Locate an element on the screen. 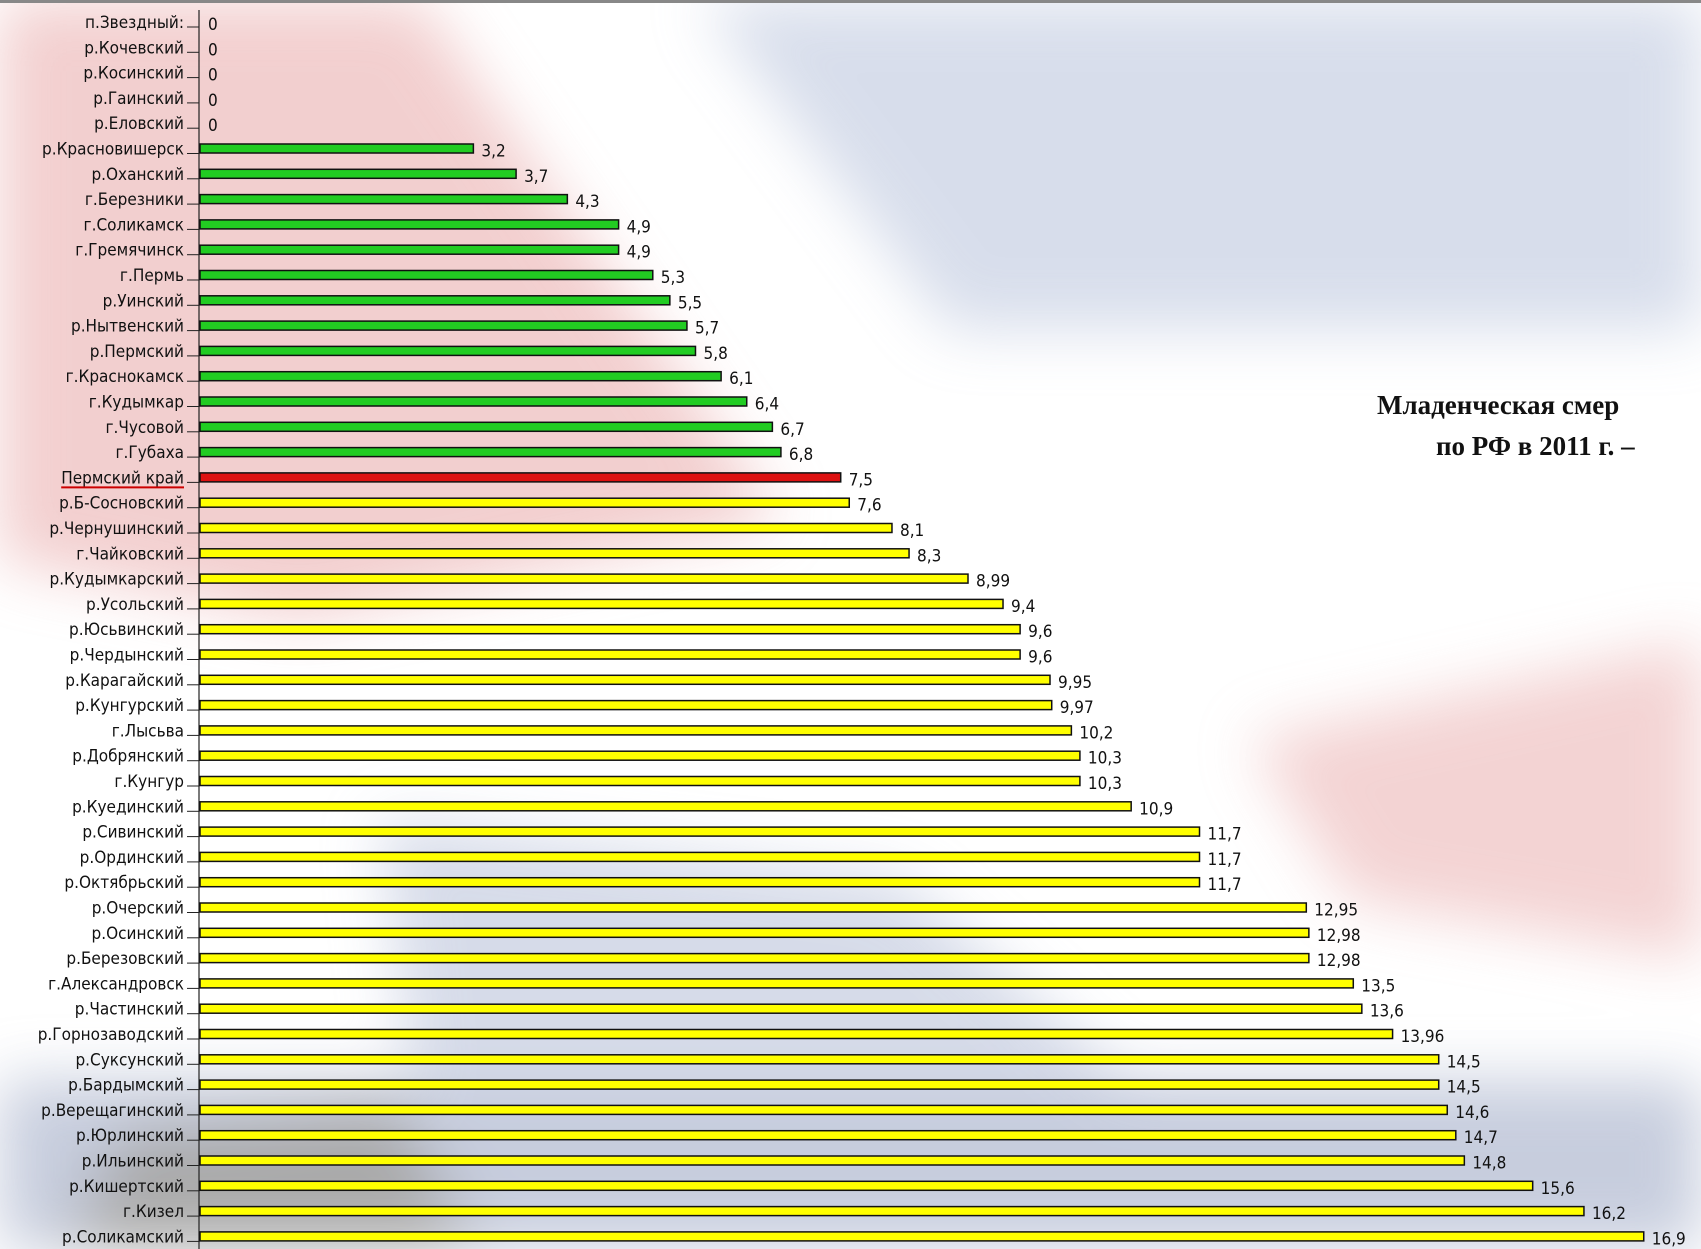  value-label: 4,9 is located at coordinates (639, 227).